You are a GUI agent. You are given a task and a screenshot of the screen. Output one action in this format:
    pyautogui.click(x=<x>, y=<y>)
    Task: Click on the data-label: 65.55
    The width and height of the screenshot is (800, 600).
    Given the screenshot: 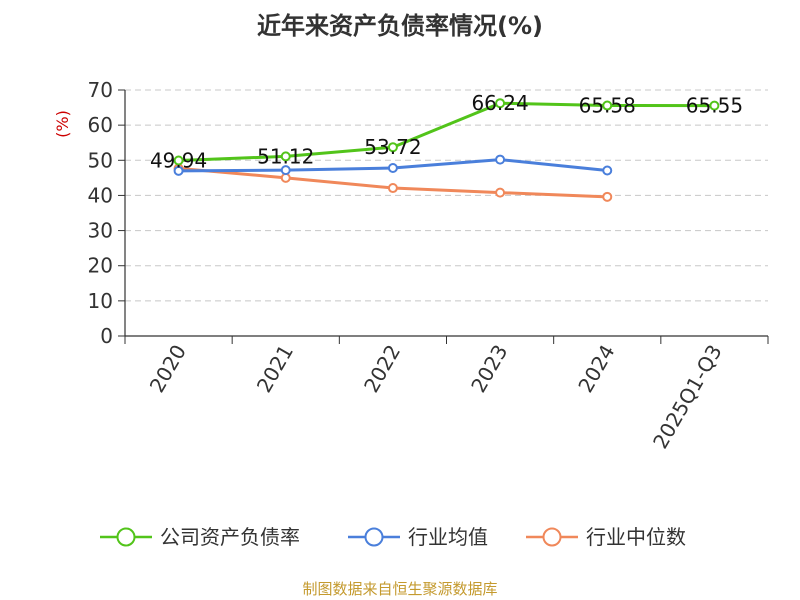 What is the action you would take?
    pyautogui.click(x=714, y=106)
    